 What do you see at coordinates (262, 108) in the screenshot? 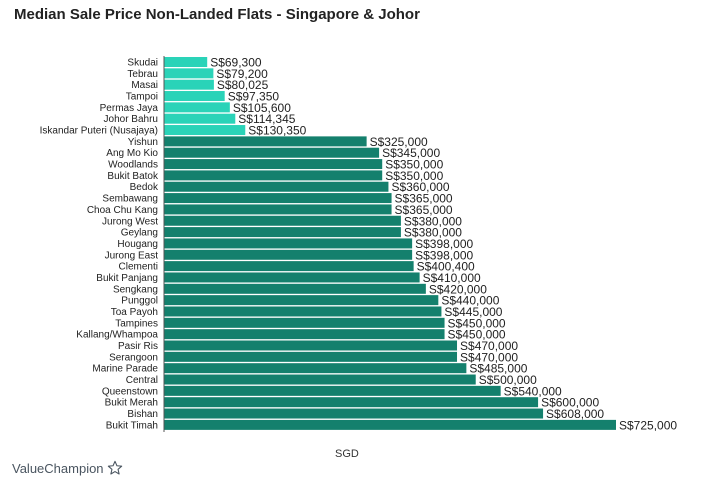
I see `value-label: S$105,600` at bounding box center [262, 108].